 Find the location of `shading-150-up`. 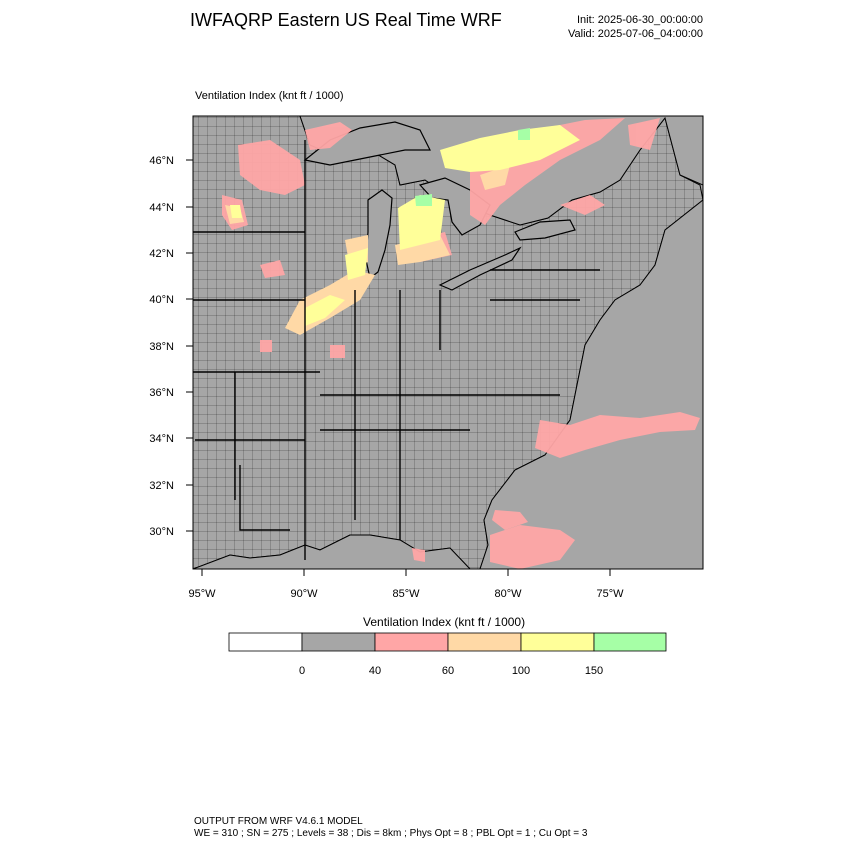

shading-150-up is located at coordinates (472, 167).